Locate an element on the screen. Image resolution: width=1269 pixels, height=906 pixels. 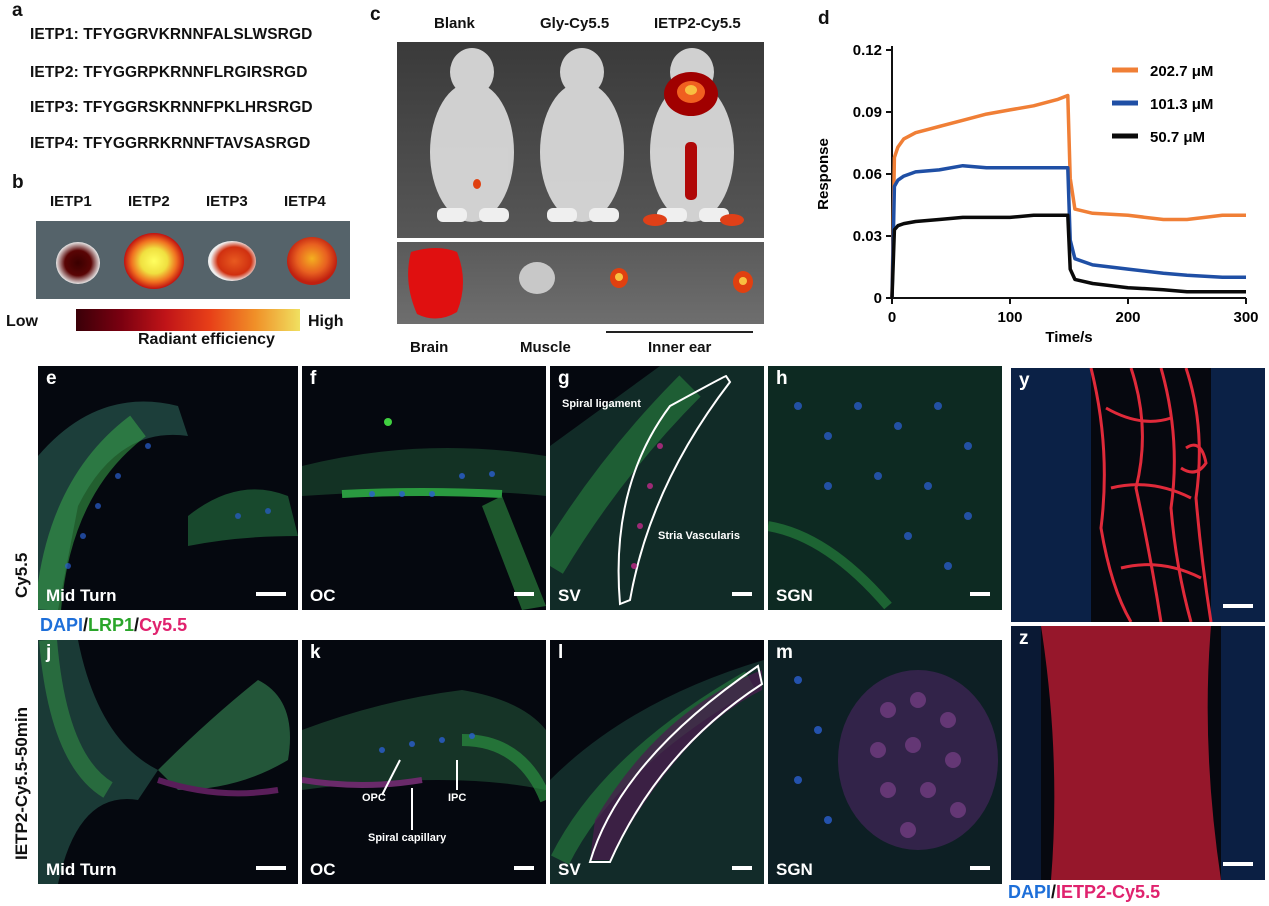
panel-c-letter: c is located at coordinates (375, 14).